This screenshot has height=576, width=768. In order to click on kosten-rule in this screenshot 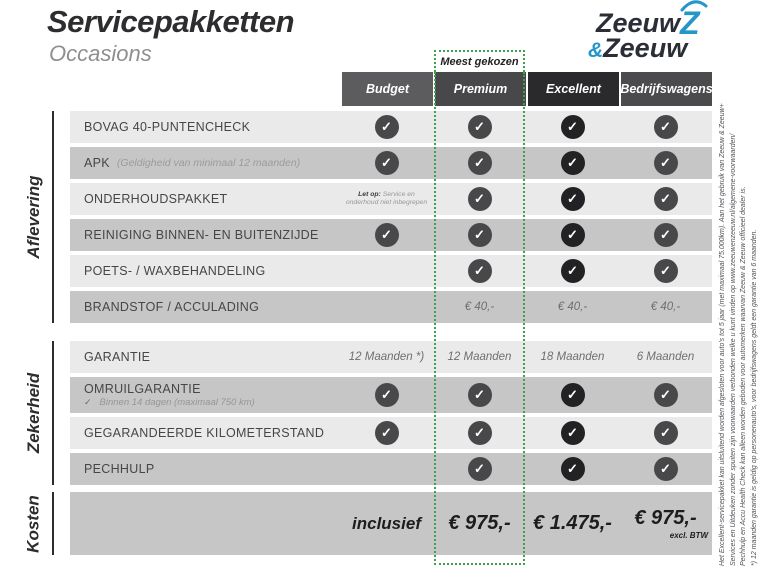, I will do `click(53, 523)`.